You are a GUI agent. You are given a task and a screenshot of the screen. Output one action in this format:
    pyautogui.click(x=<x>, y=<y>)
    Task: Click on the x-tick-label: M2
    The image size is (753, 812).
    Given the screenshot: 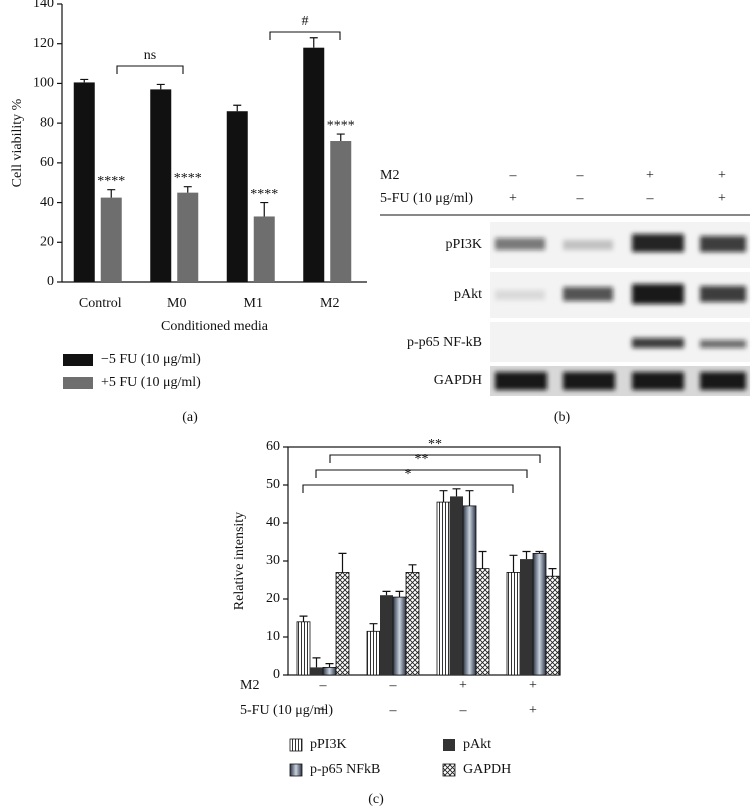 What is the action you would take?
    pyautogui.click(x=329, y=303)
    